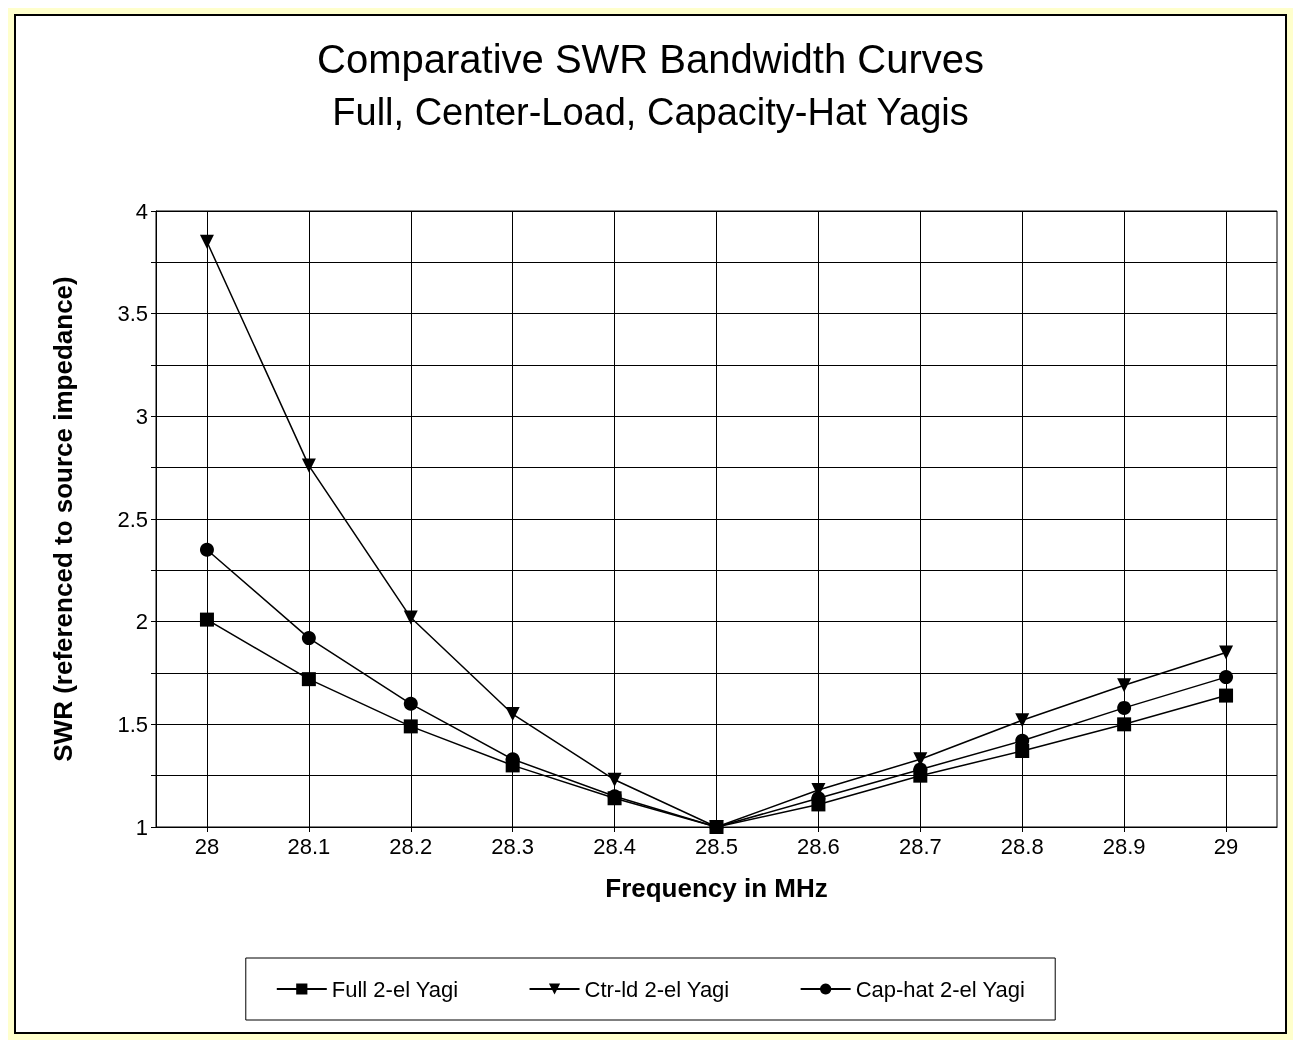 The width and height of the screenshot is (1301, 1048). What do you see at coordinates (818, 846) in the screenshot?
I see `x-tick-label: 28.6` at bounding box center [818, 846].